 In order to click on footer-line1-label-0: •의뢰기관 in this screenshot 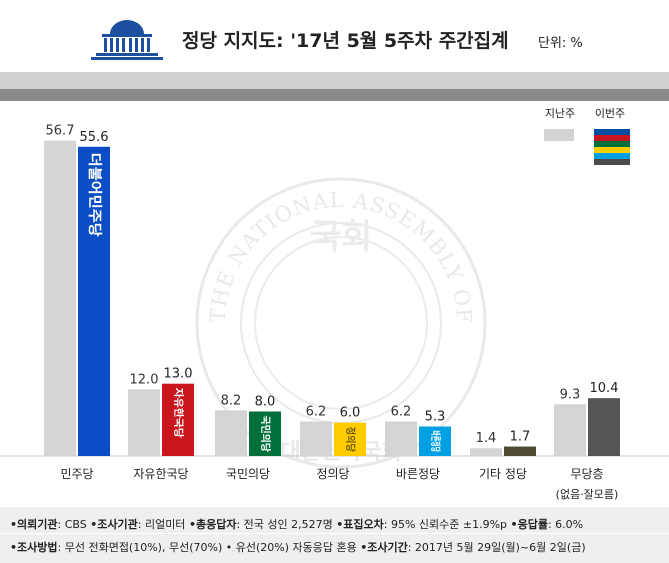, I will do `click(34, 524)`.